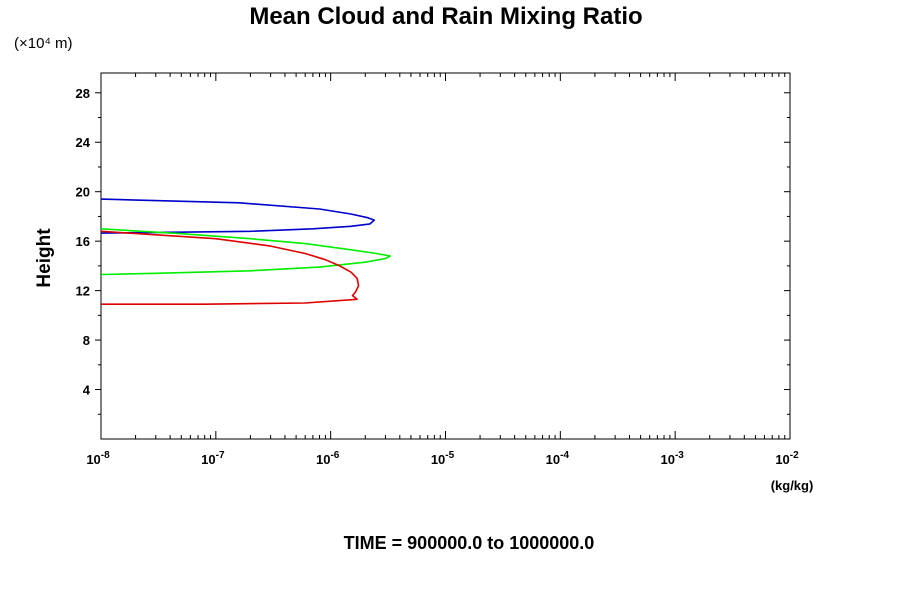  I want to click on time-range-footer: TIME = 900000.0 to 1000000.0, so click(469, 543).